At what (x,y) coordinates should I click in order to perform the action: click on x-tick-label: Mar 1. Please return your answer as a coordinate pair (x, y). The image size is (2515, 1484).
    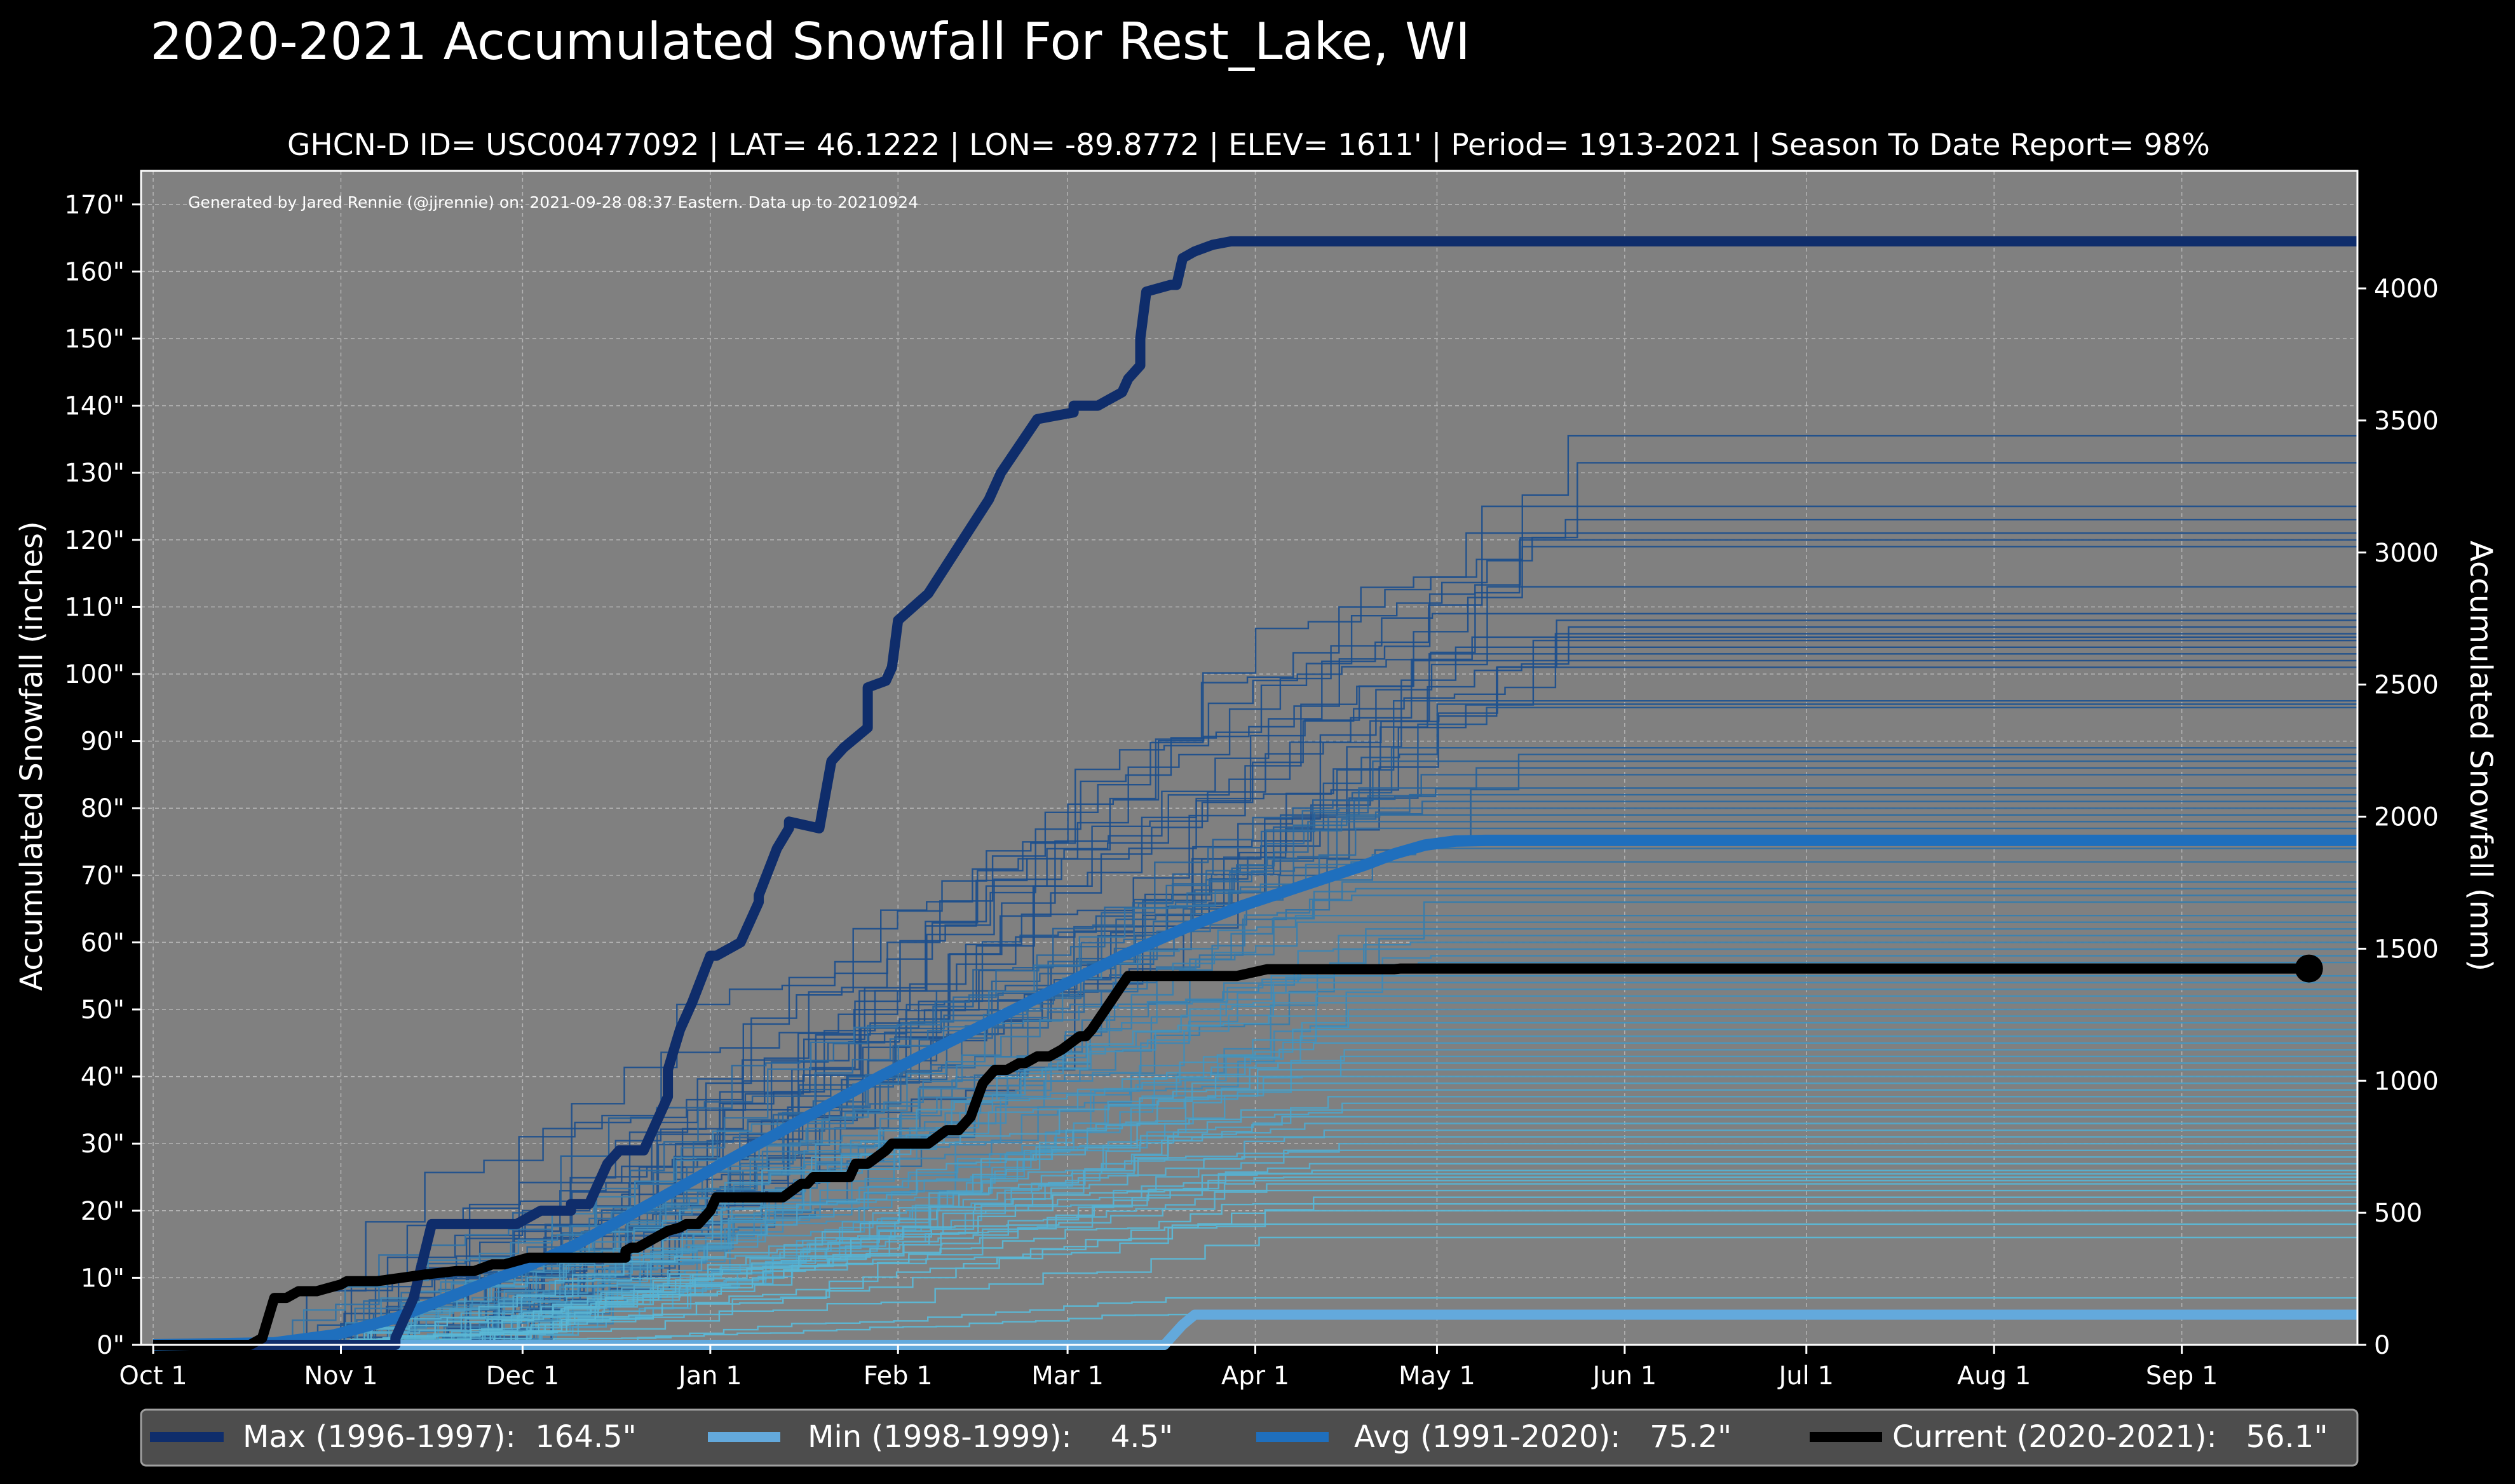
    Looking at the image, I should click on (1067, 1376).